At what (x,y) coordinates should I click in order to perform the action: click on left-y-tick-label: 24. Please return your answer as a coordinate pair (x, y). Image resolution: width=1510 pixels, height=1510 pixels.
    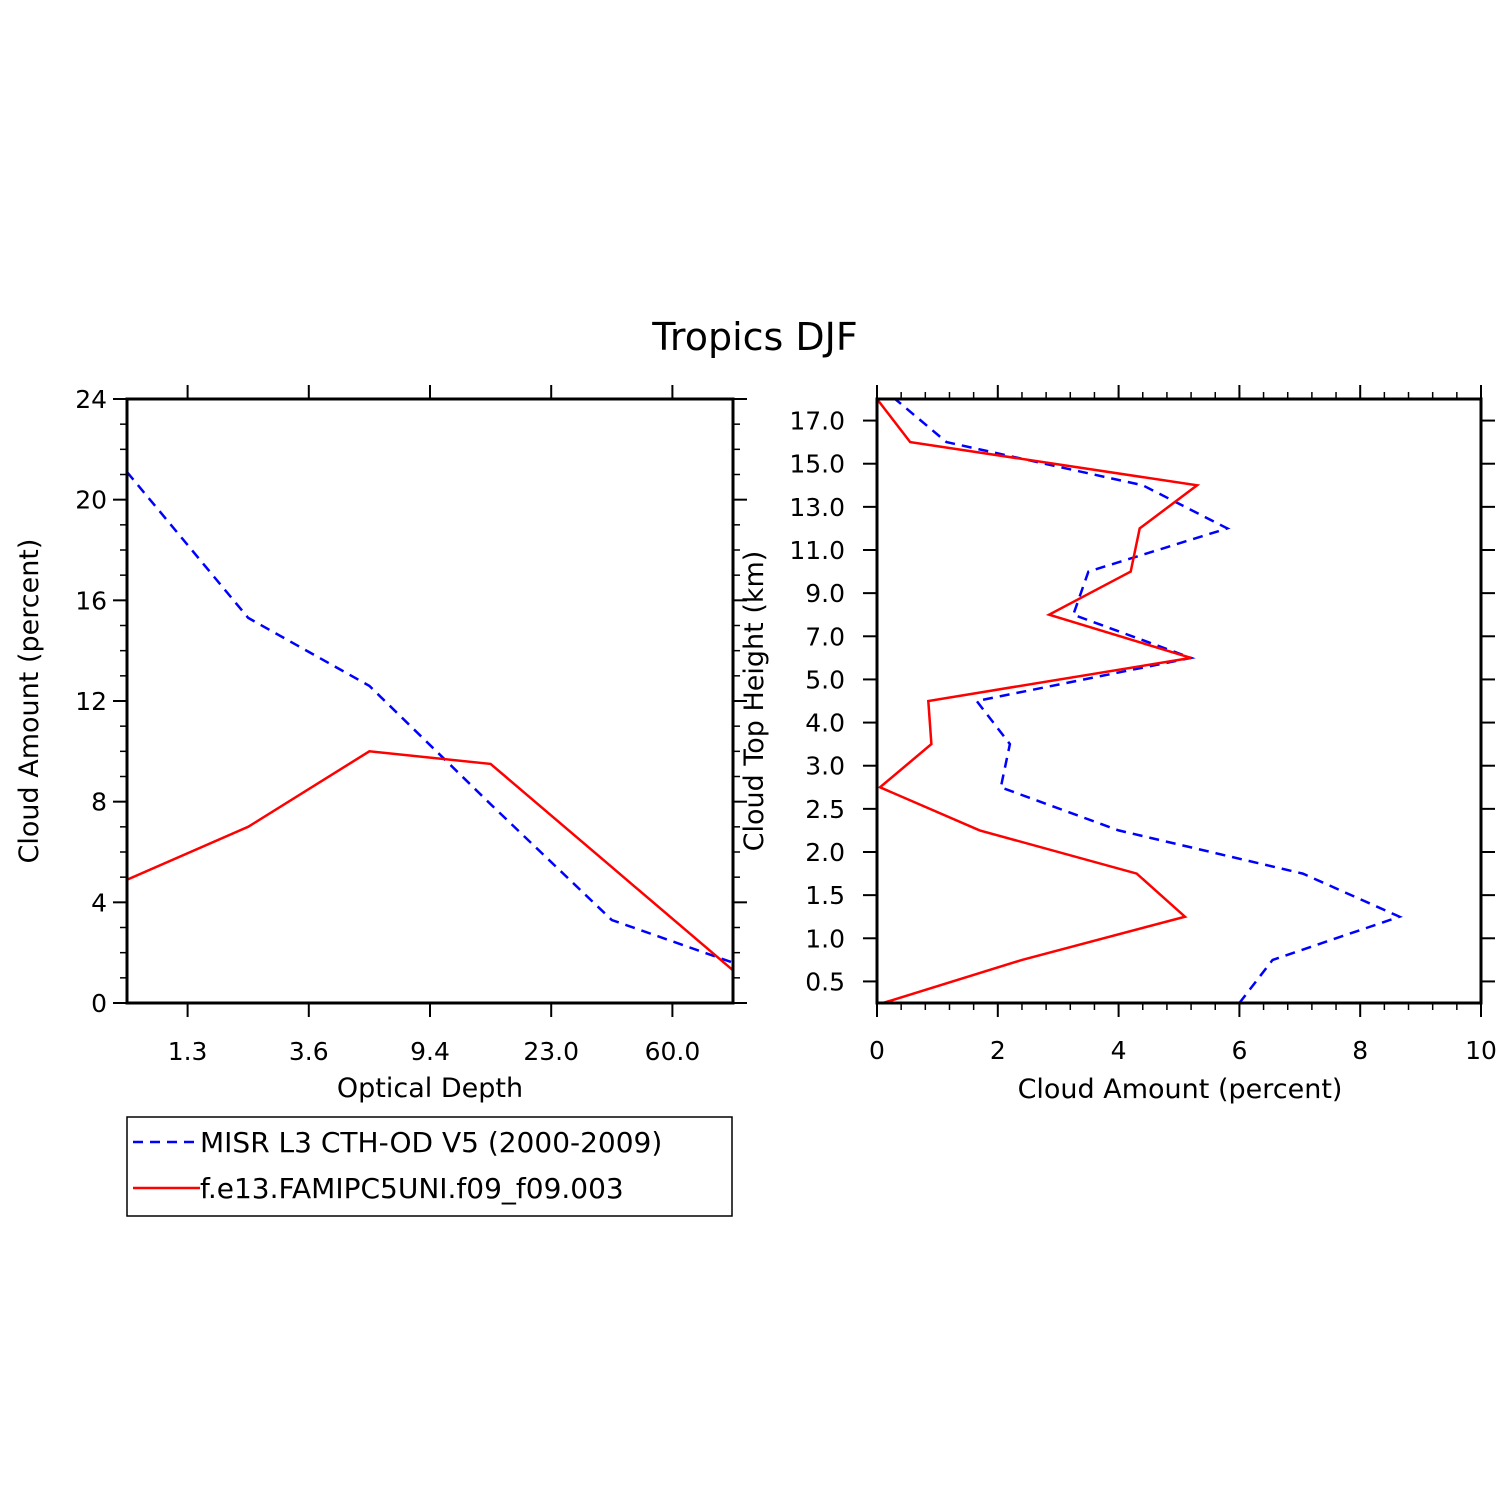
    Looking at the image, I should click on (91, 399).